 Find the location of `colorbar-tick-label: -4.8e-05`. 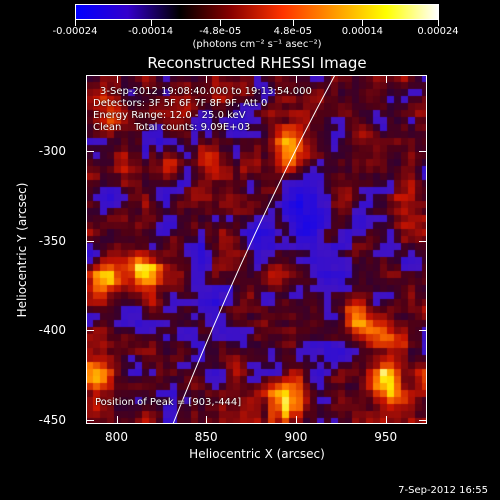

colorbar-tick-label: -4.8e-05 is located at coordinates (220, 31).